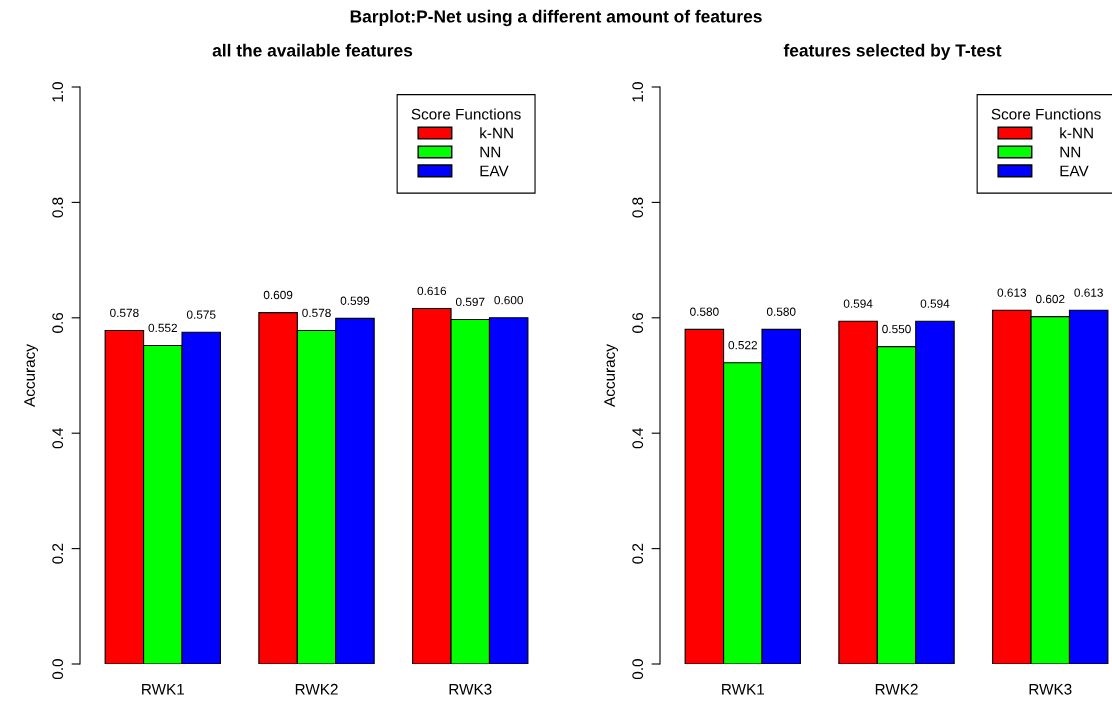 This screenshot has height=704, width=1112. What do you see at coordinates (278, 295) in the screenshot?
I see `data-label: 0.609` at bounding box center [278, 295].